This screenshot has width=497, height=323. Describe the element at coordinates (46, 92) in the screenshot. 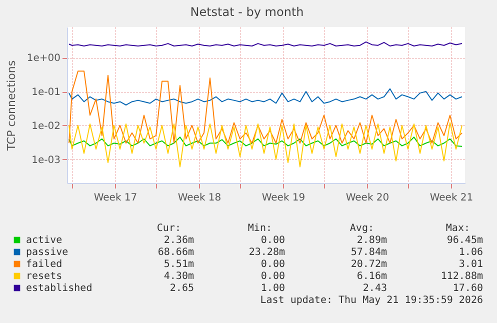

I see `y-tick-label: 1e-01` at that location.